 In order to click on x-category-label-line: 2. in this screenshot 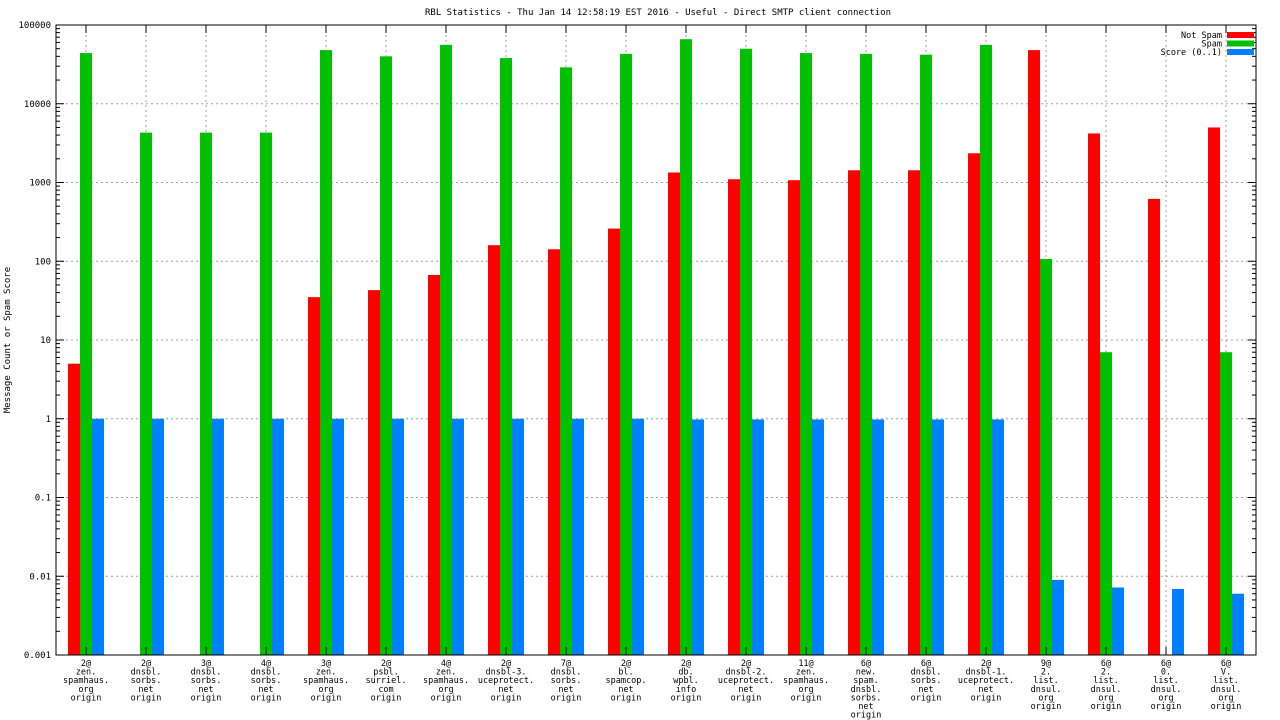, I will do `click(1046, 673)`.